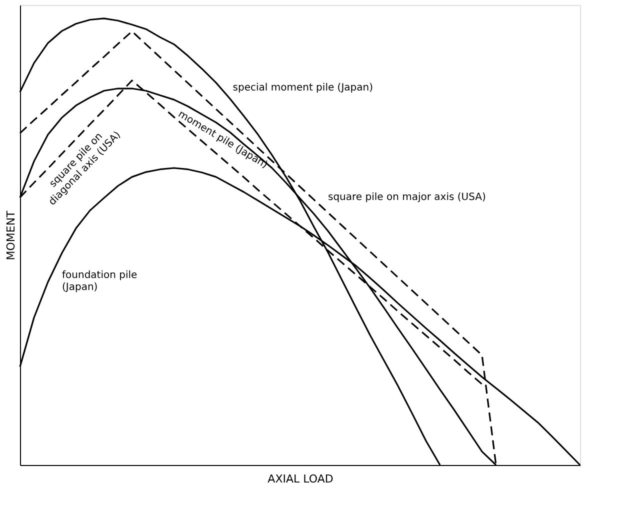  What do you see at coordinates (407, 198) in the screenshot?
I see `series-label: square pile on major axis (USA)` at bounding box center [407, 198].